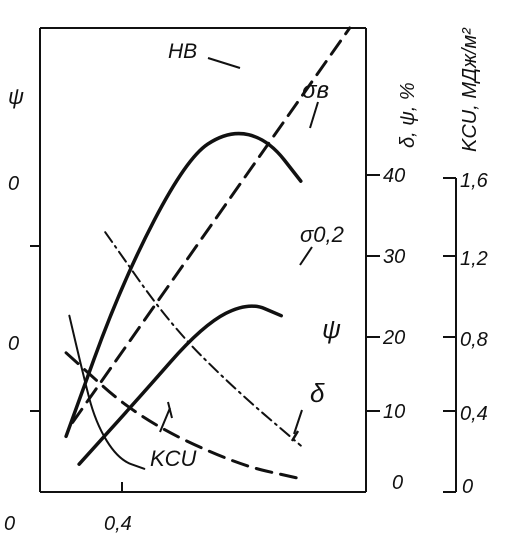  I want to click on series-line-kcu, so click(107, 392).